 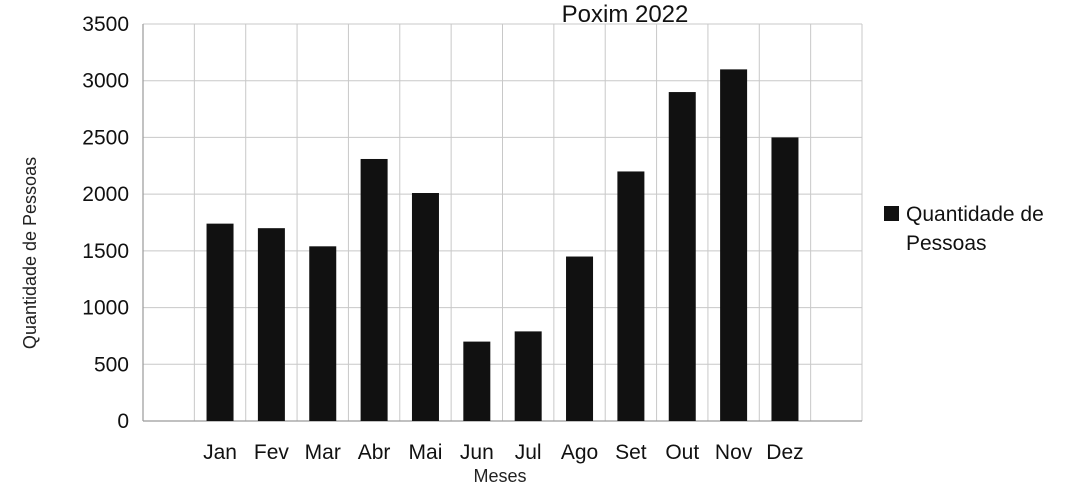 What do you see at coordinates (374, 452) in the screenshot?
I see `x-tick-label: Abr` at bounding box center [374, 452].